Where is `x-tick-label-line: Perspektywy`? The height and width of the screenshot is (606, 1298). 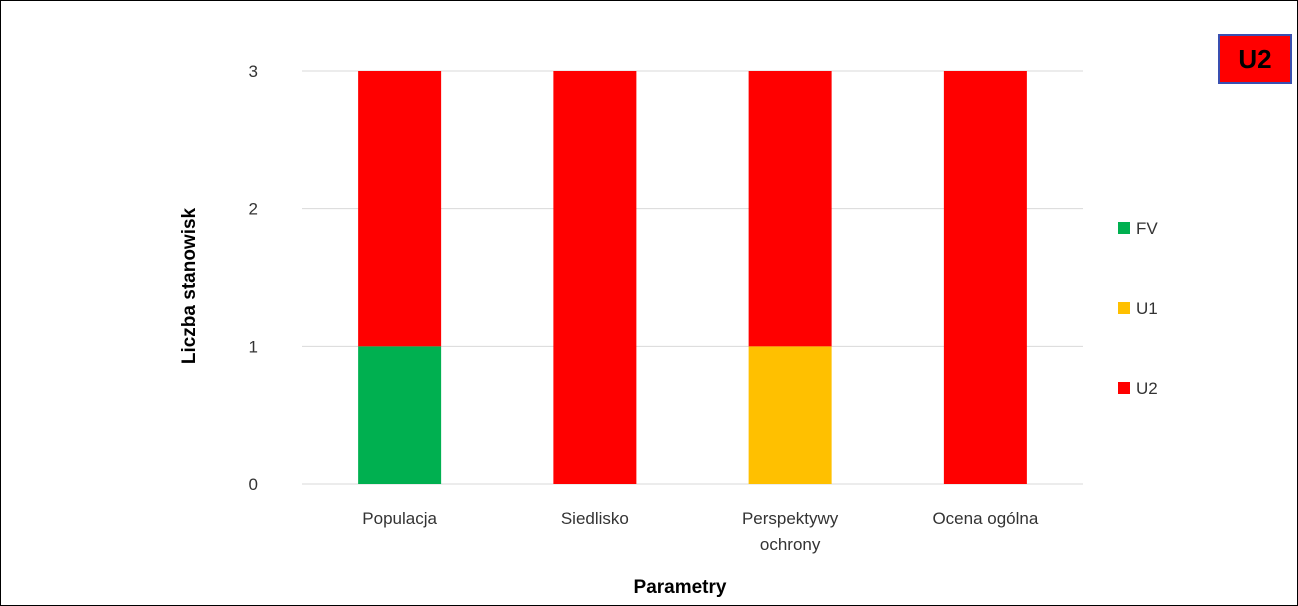 x-tick-label-line: Perspektywy is located at coordinates (790, 518).